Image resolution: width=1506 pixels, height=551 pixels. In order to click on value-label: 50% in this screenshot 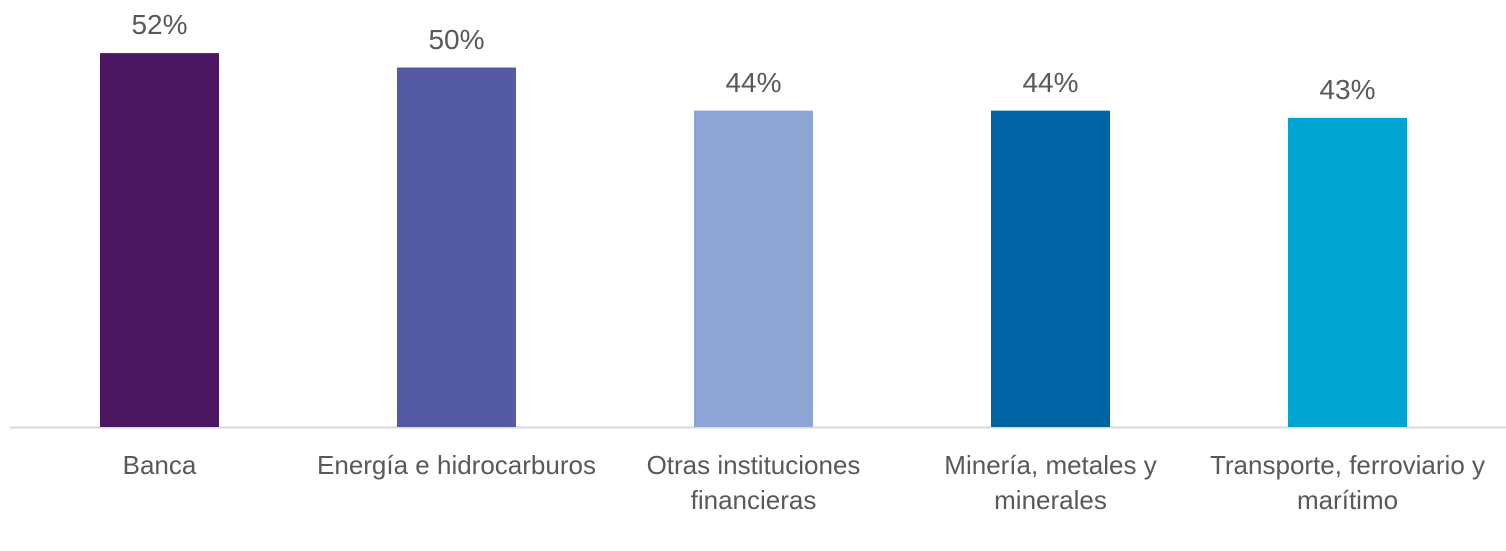, I will do `click(456, 39)`.